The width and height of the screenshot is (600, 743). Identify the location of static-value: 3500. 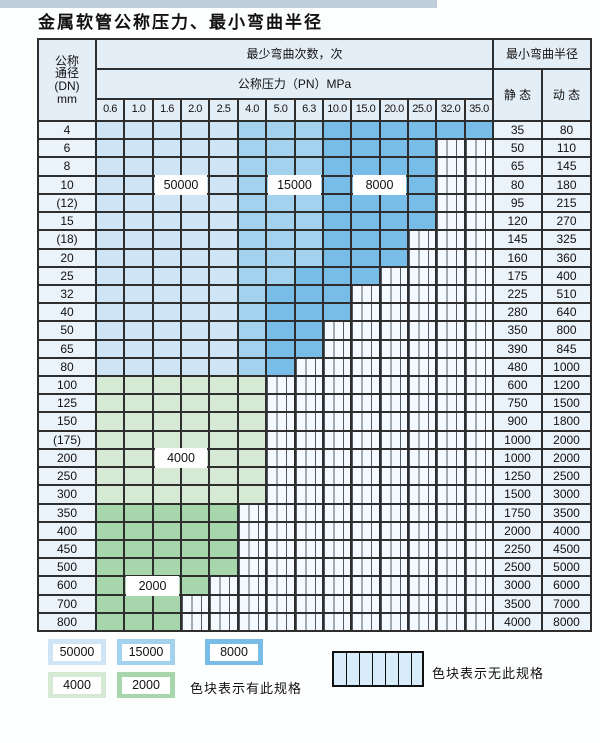
(517, 604).